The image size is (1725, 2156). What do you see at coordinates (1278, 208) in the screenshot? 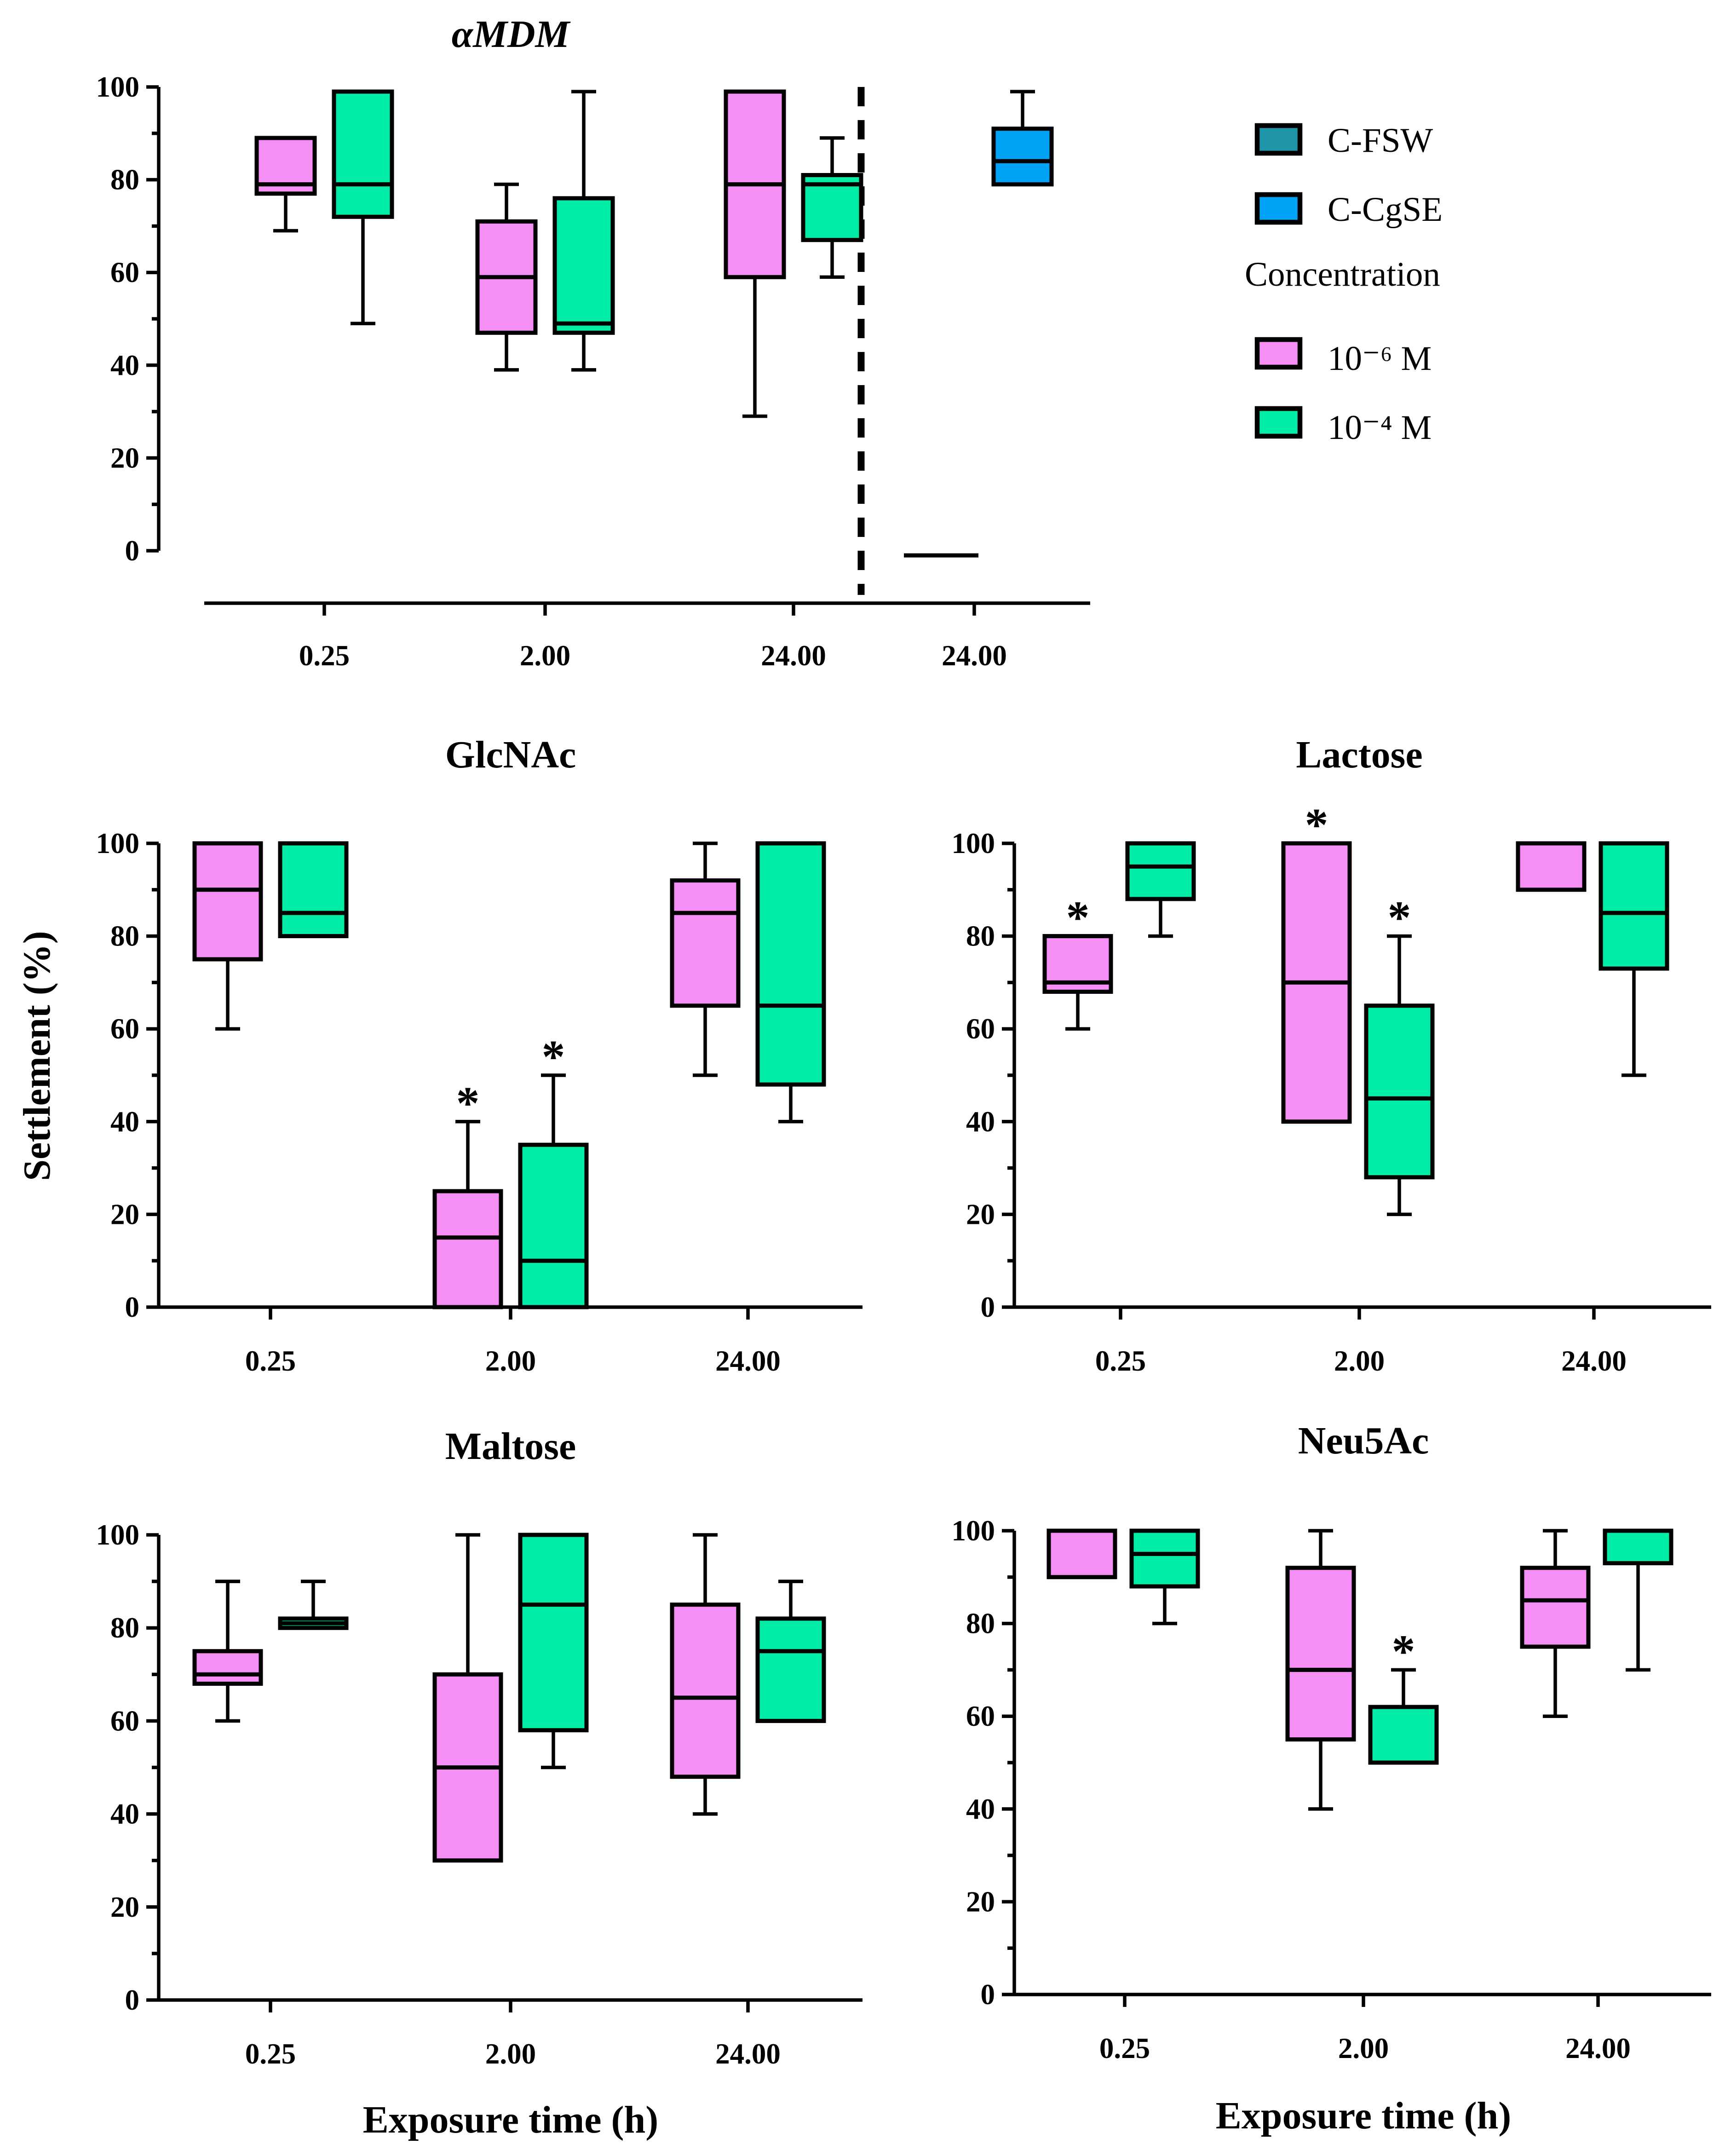
I see `legend-swatch-c-cgse` at bounding box center [1278, 208].